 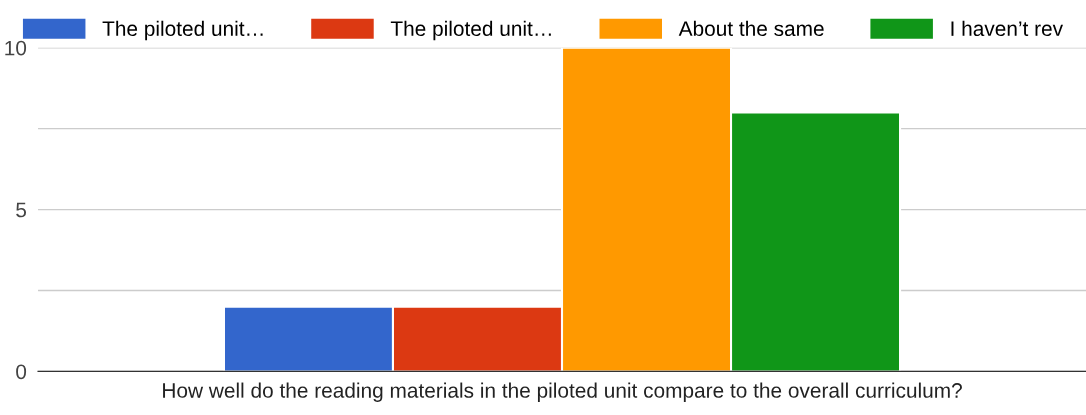 I want to click on y-tick-label: 0, so click(x=21, y=372).